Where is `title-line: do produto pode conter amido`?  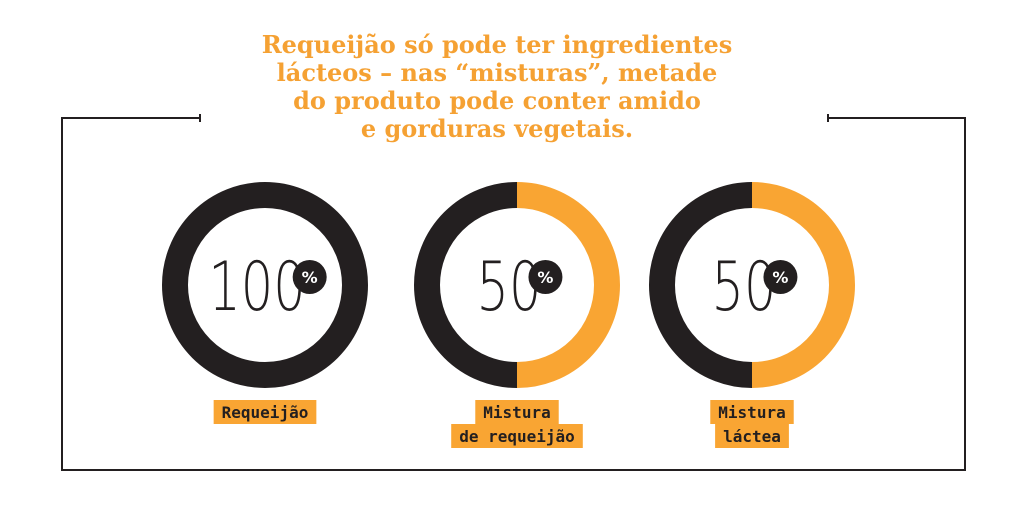 title-line: do produto pode conter amido is located at coordinates (497, 100).